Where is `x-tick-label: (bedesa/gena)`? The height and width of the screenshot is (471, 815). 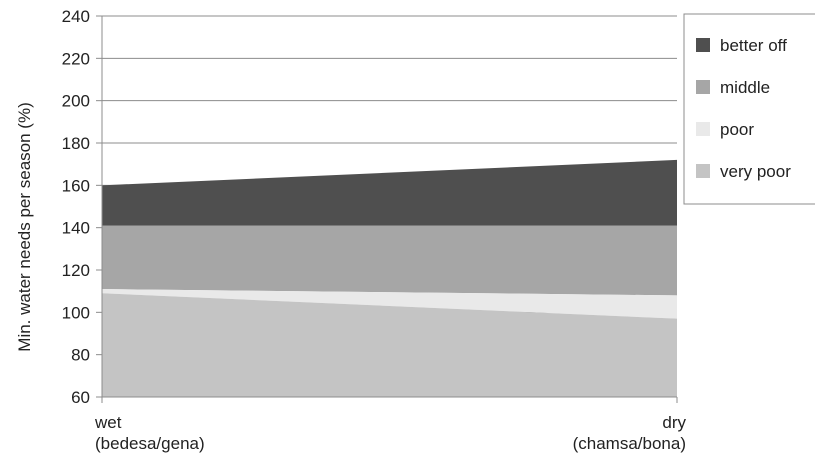 x-tick-label: (bedesa/gena) is located at coordinates (150, 443).